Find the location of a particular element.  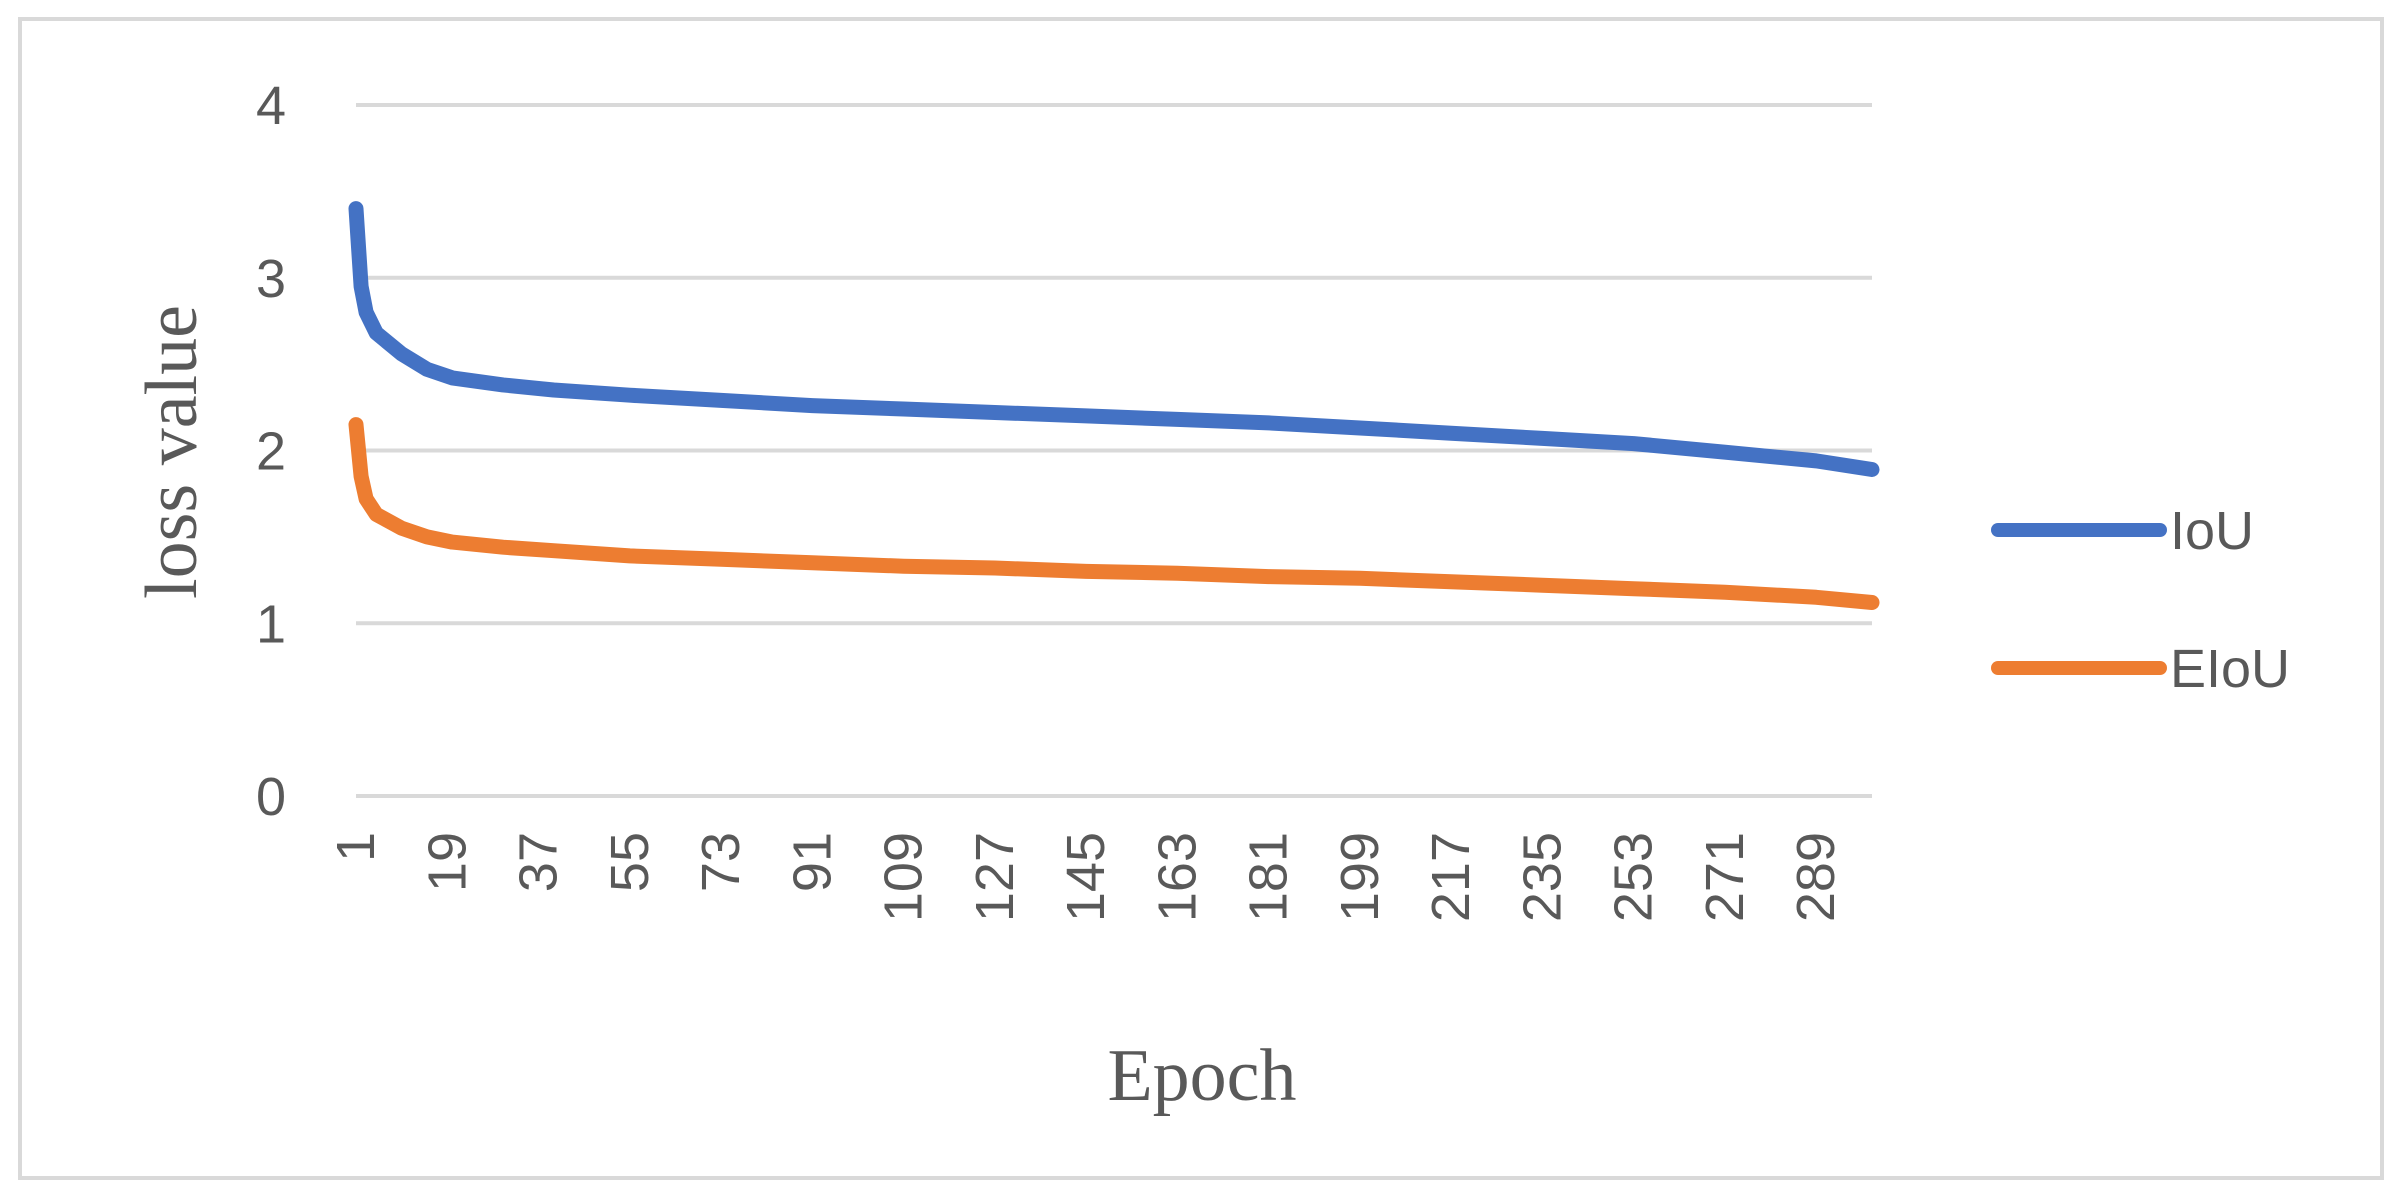

series-line-iou is located at coordinates (1114, 339).